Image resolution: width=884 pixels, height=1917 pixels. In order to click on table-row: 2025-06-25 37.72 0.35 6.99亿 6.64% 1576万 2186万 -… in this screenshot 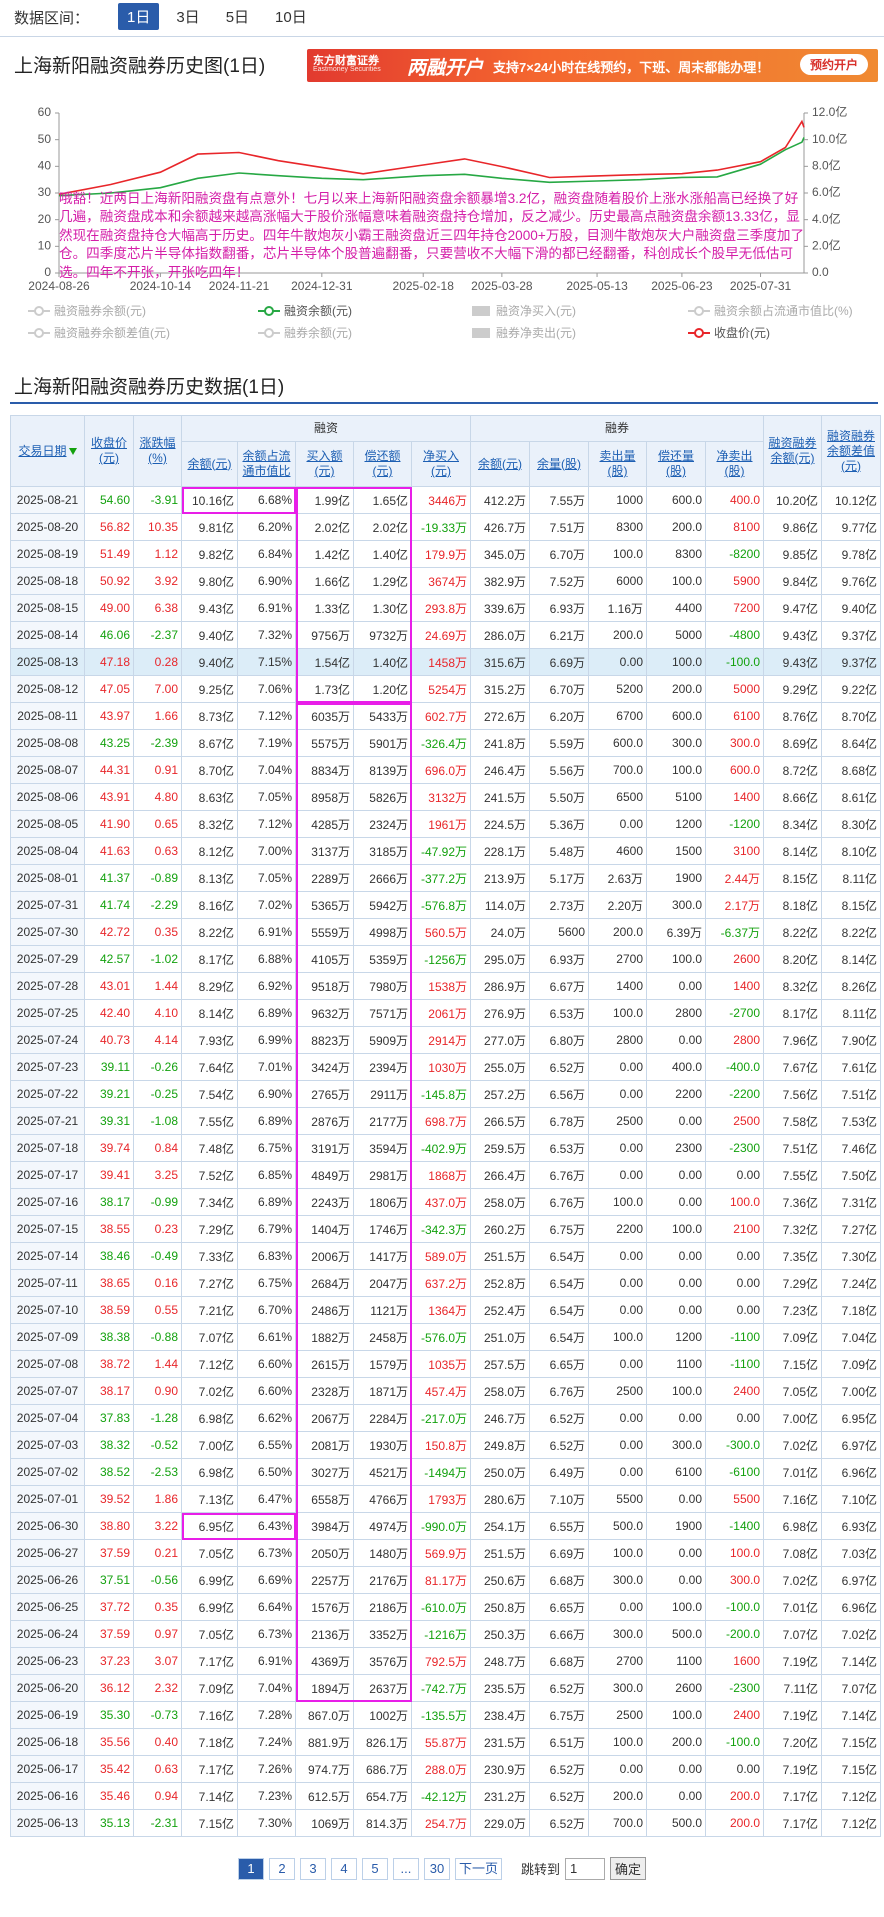, I will do `click(445, 1607)`.